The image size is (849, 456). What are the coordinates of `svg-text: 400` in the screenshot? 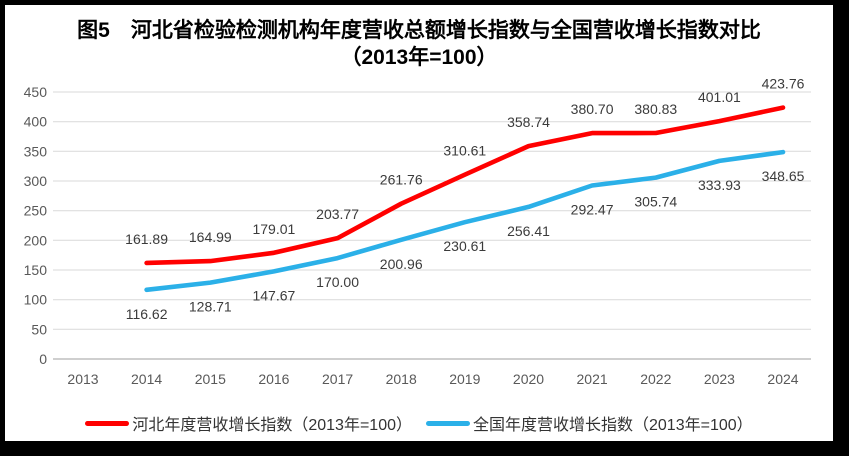 It's located at (36, 122).